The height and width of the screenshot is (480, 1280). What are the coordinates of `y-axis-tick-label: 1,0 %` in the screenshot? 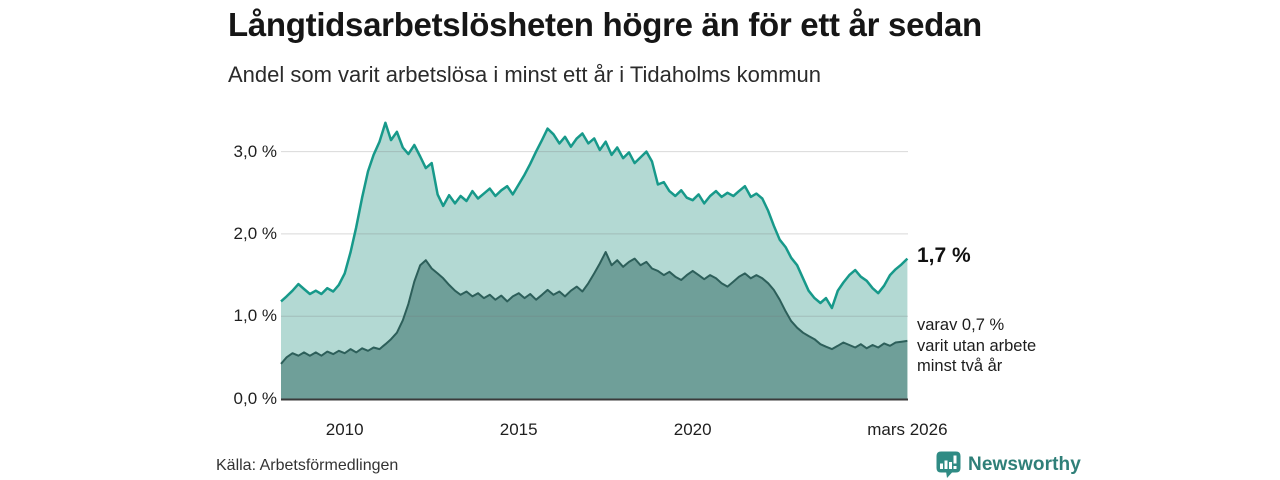 It's located at (255, 316).